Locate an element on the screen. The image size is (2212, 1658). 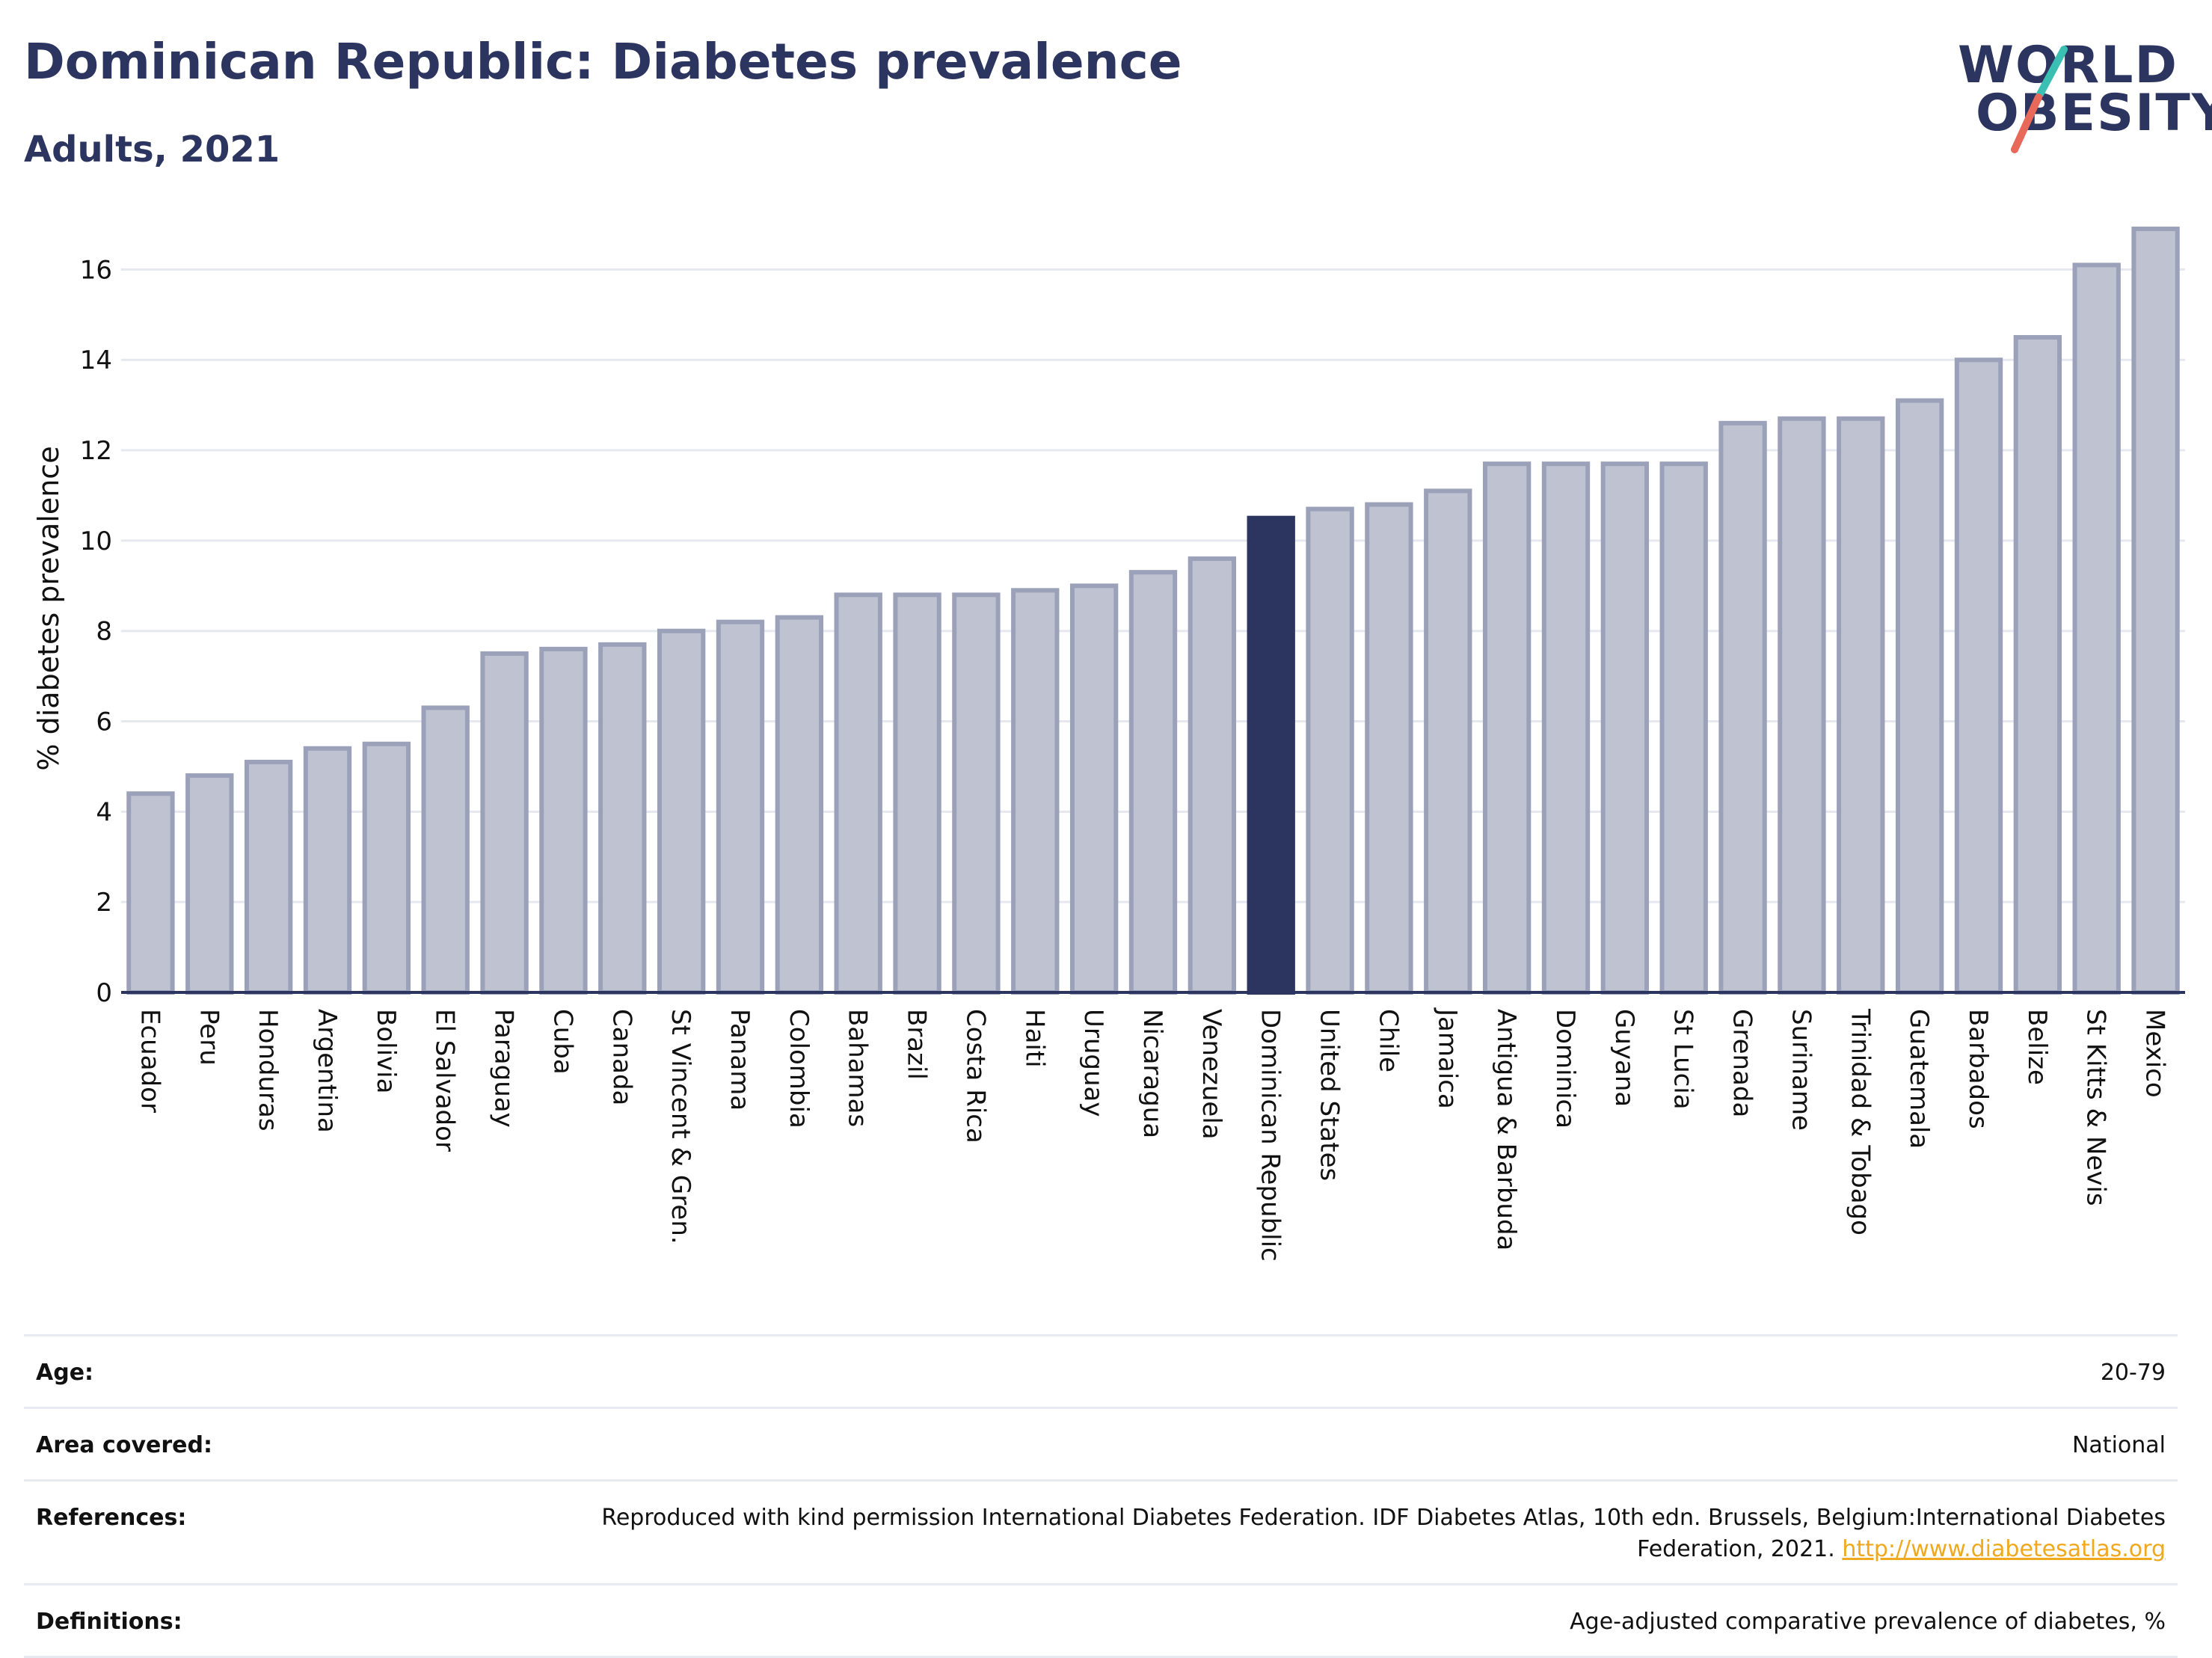
x-tick-label: Guyana is located at coordinates (1624, 1058).